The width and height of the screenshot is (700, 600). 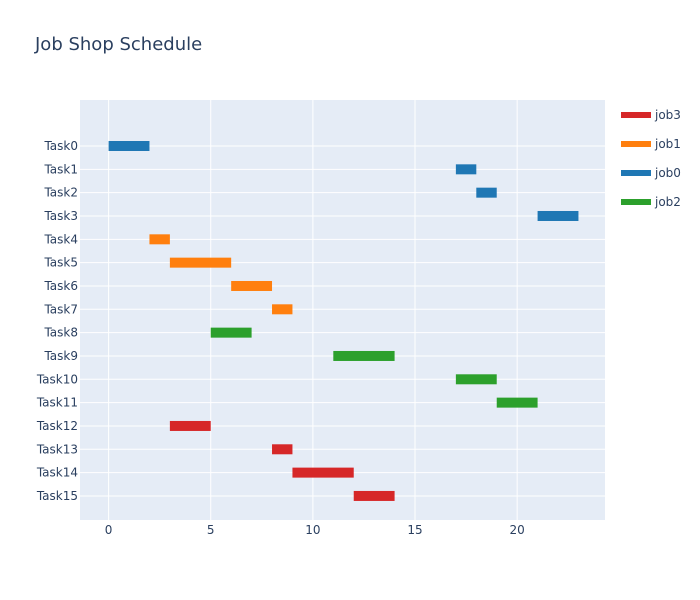 I want to click on y-tick-label: Task11, so click(x=57, y=403).